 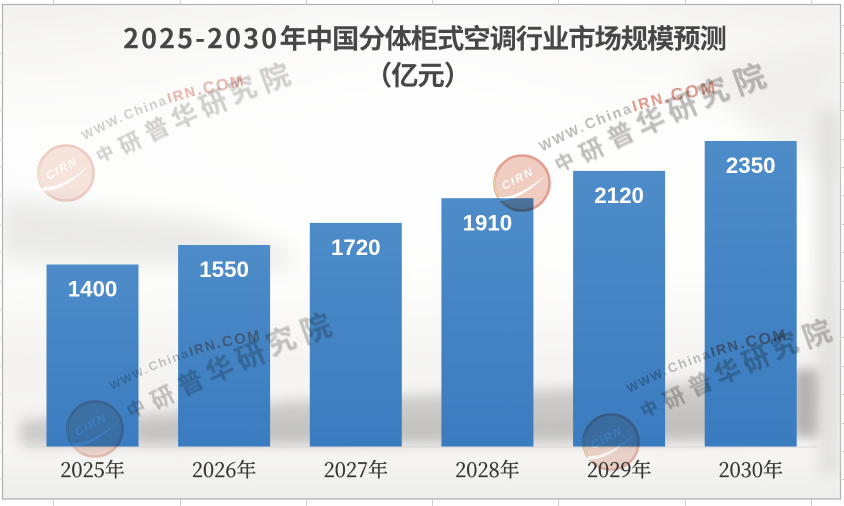 I want to click on svg-text: 1910, so click(x=488, y=222).